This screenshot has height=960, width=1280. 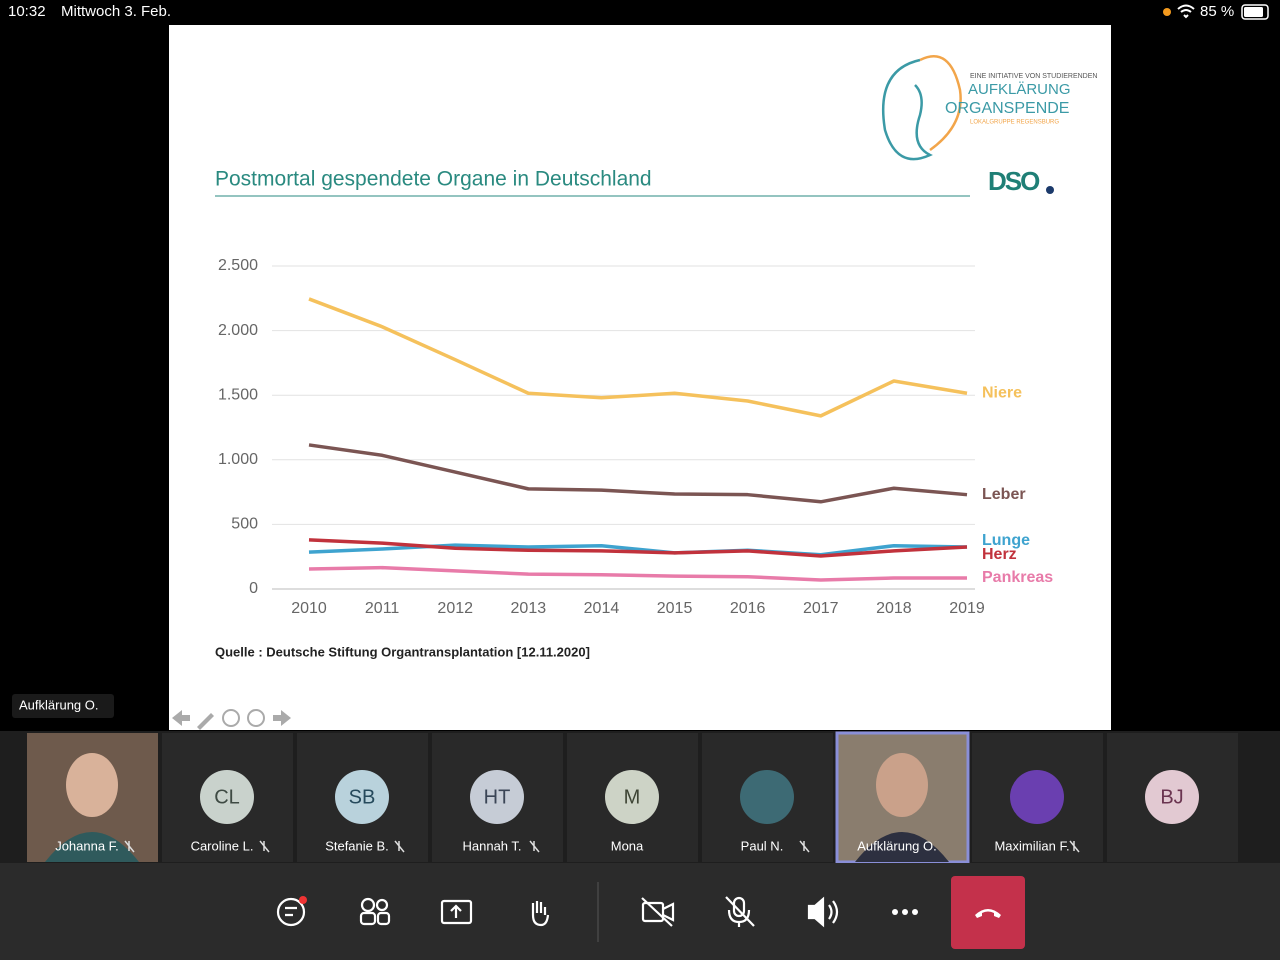 I want to click on controls, so click(x=597, y=912).